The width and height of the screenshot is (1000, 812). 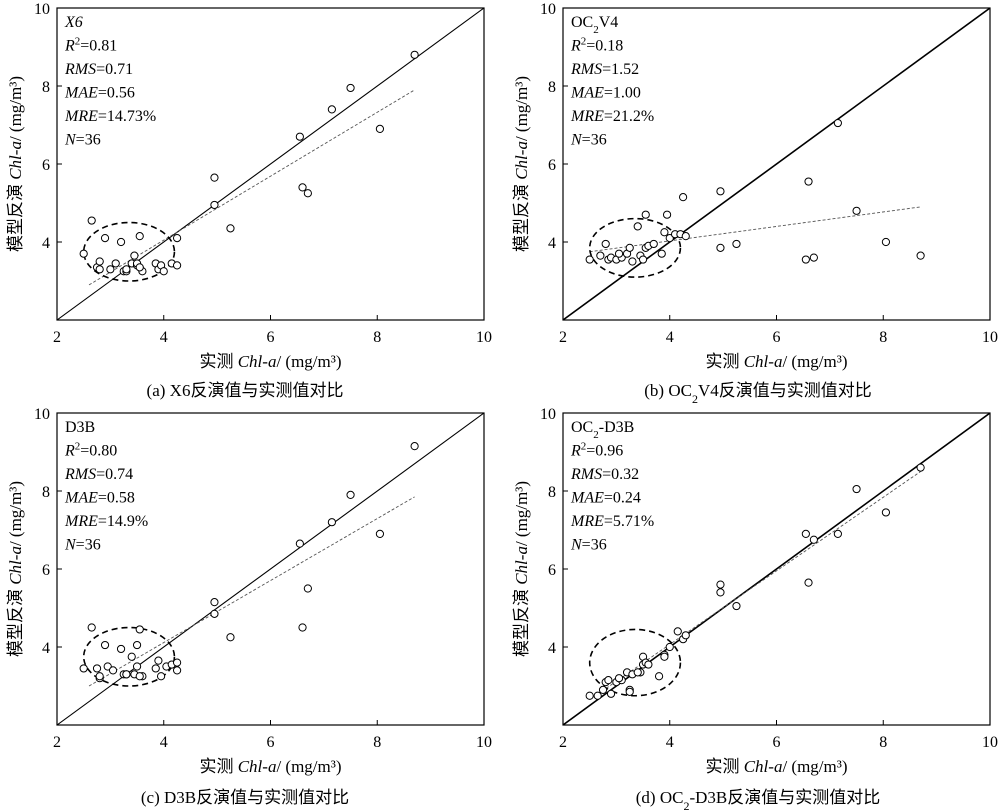 What do you see at coordinates (46, 243) in the screenshot?
I see `y-tick-label: 4` at bounding box center [46, 243].